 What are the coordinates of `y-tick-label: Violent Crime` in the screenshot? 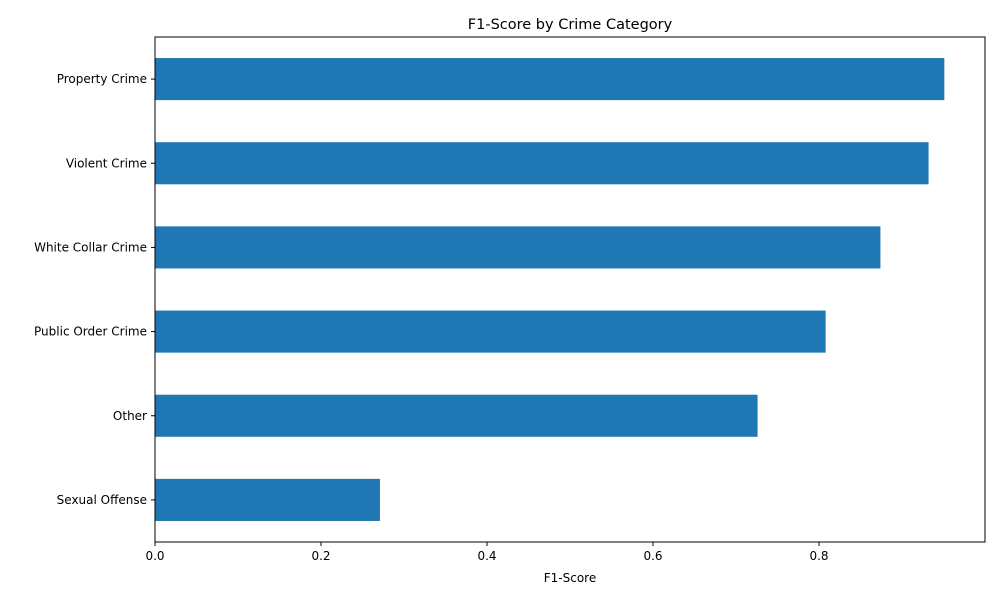 It's located at (106, 163).